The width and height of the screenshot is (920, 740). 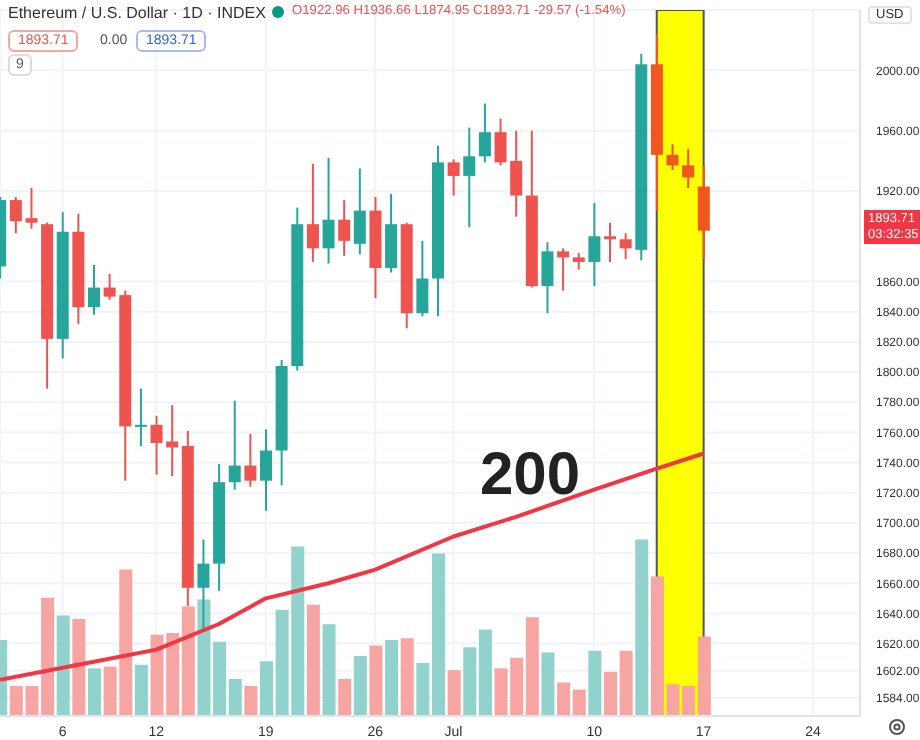 What do you see at coordinates (137, 13) in the screenshot?
I see `chart-title: Ethereum / U.S. Dollar · 1D · INDEX` at bounding box center [137, 13].